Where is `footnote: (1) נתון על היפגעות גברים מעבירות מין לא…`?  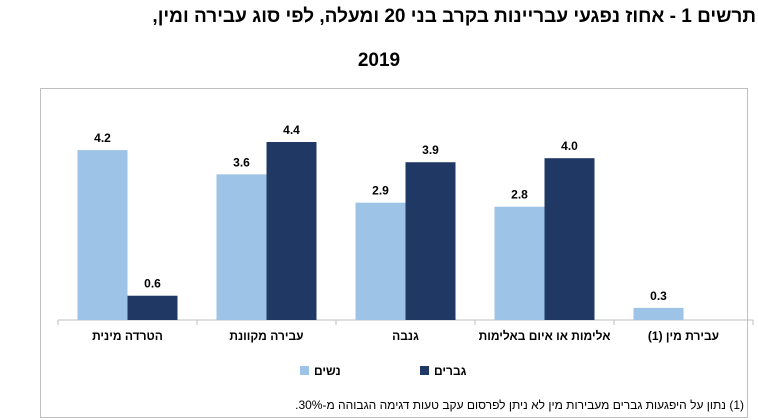 footnote: (1) נתון על היפגעות גברים מעבירות מין לא… is located at coordinates (519, 405).